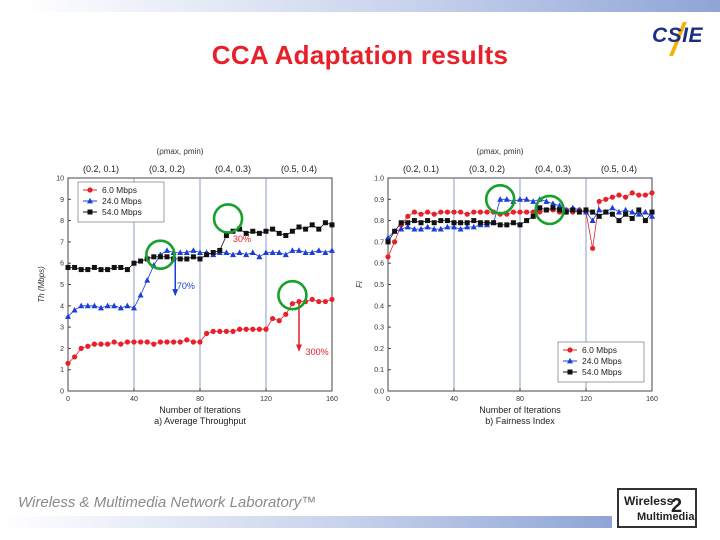 This screenshot has height=540, width=720. I want to click on a-x-tick-label: 40, so click(134, 399).